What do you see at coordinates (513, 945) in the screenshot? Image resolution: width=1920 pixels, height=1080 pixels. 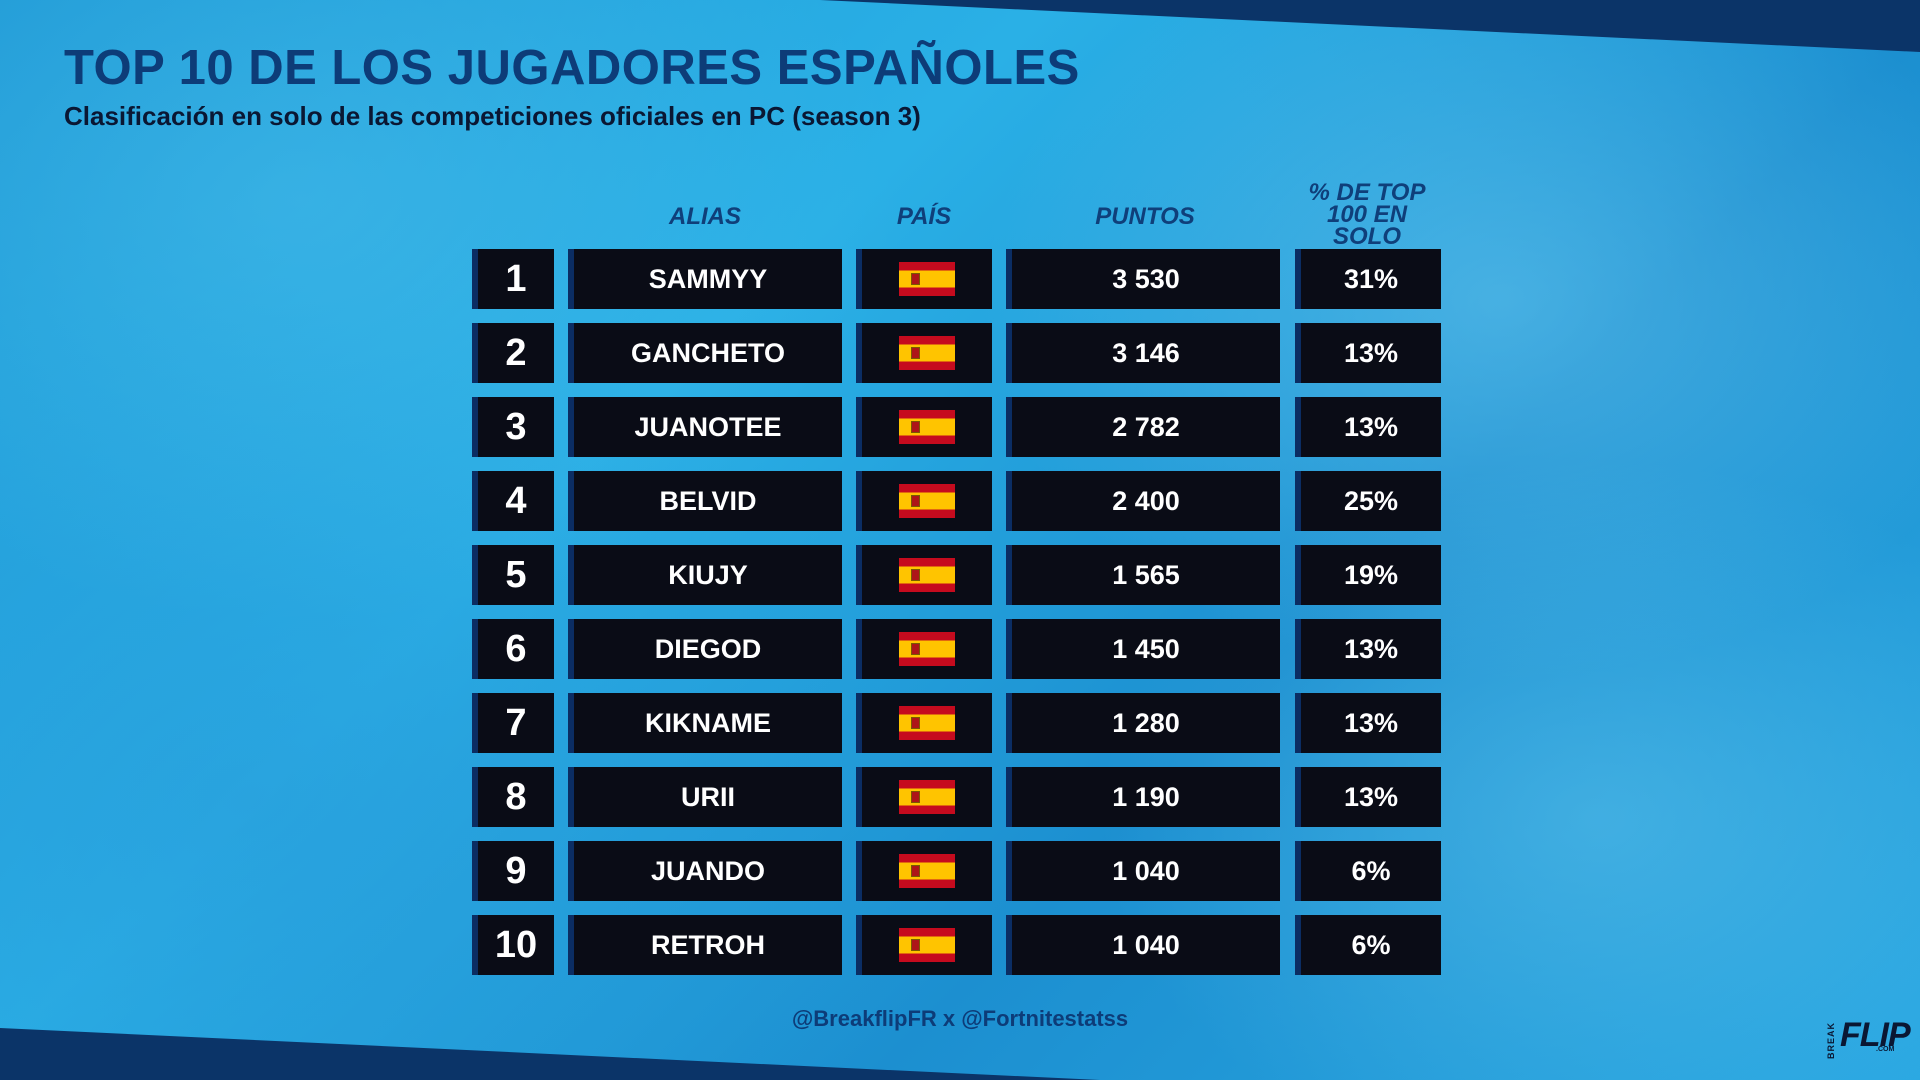 I see `rank-cell: 10` at bounding box center [513, 945].